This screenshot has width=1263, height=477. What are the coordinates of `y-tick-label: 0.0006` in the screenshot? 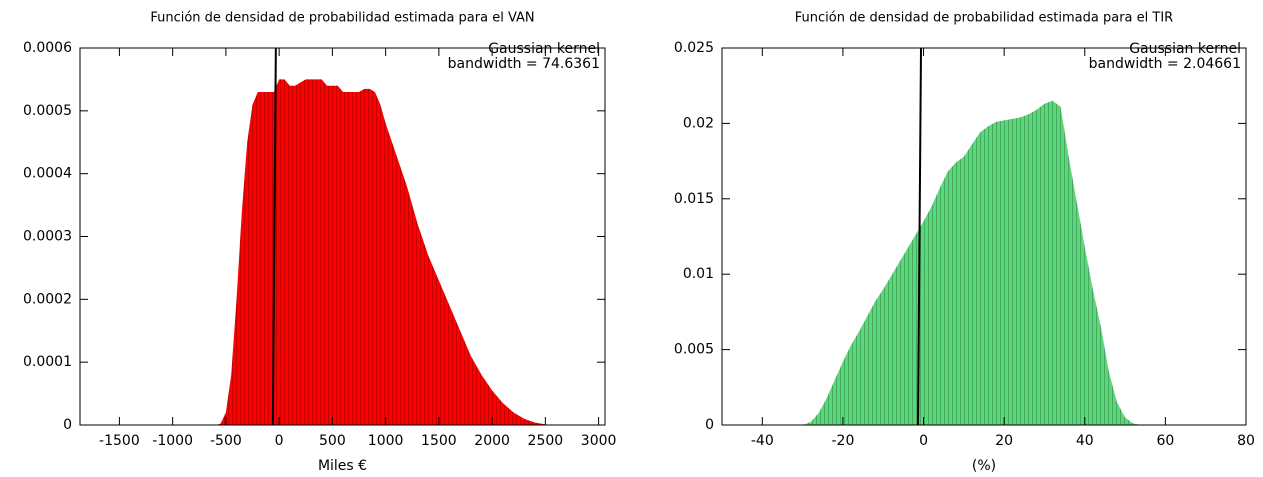 It's located at (47, 48).